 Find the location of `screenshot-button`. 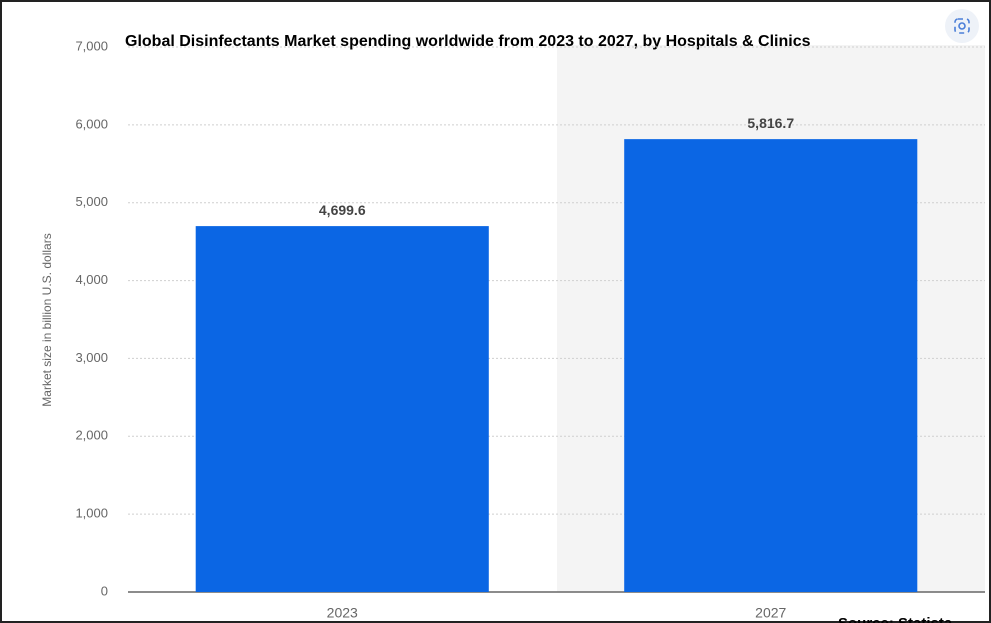

screenshot-button is located at coordinates (962, 26).